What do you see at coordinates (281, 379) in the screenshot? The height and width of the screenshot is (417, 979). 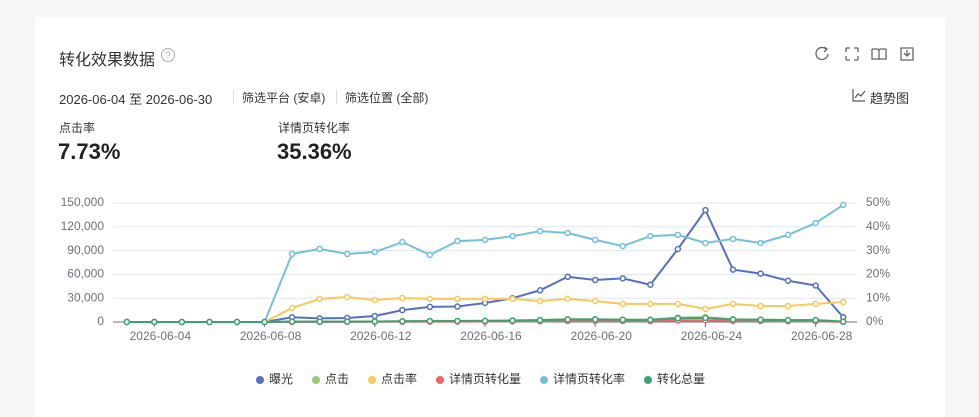 I see `legend-label: 曝光` at bounding box center [281, 379].